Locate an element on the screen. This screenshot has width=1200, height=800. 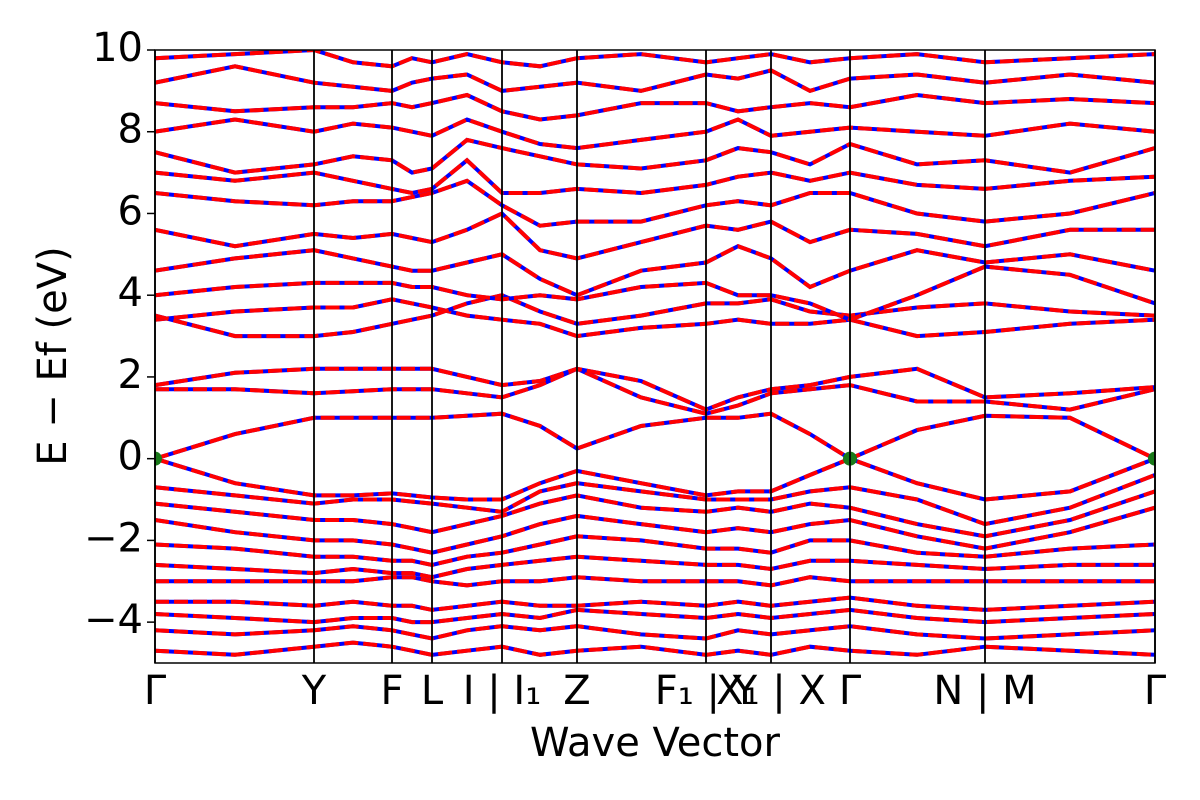
y-tick-label: −4 is located at coordinates (113, 620).